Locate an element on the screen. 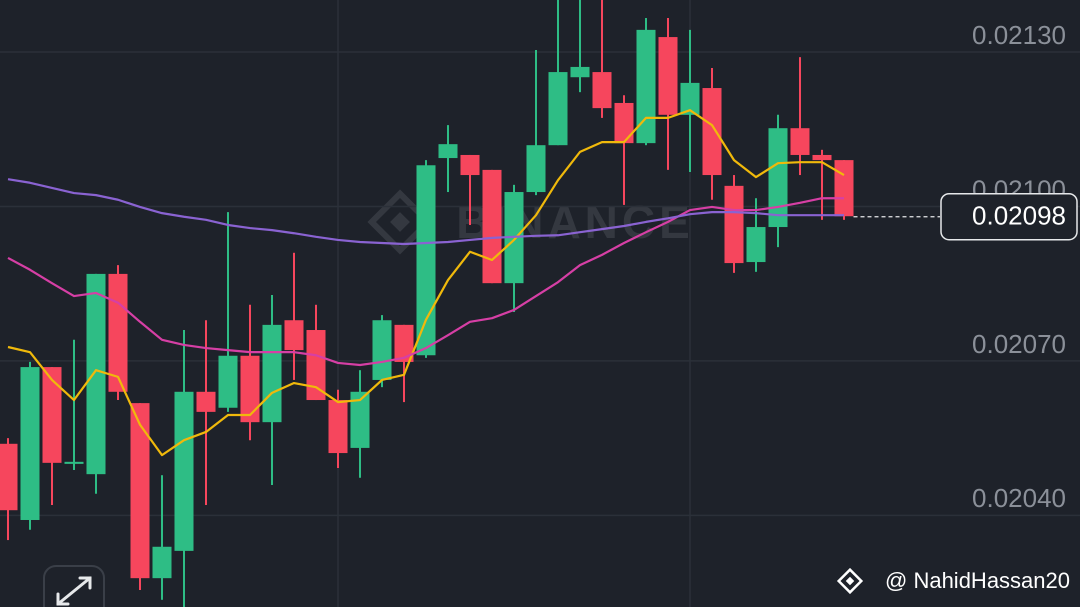 This screenshot has height=607, width=1080. last-price-box is located at coordinates (1009, 216).